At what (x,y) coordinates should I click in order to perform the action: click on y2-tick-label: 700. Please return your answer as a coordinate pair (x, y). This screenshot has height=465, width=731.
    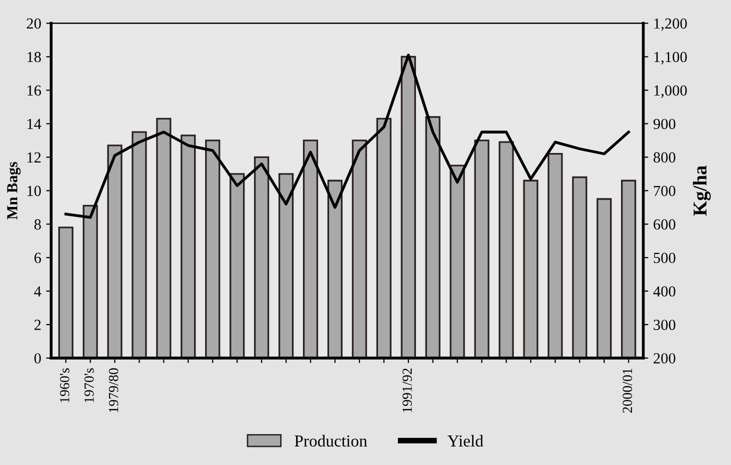
    Looking at the image, I should click on (665, 191).